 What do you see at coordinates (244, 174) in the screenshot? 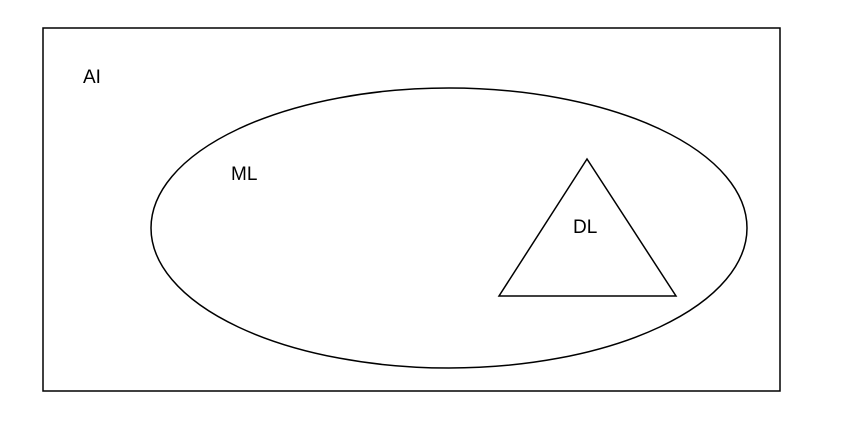
I see `ml-label: ML` at bounding box center [244, 174].